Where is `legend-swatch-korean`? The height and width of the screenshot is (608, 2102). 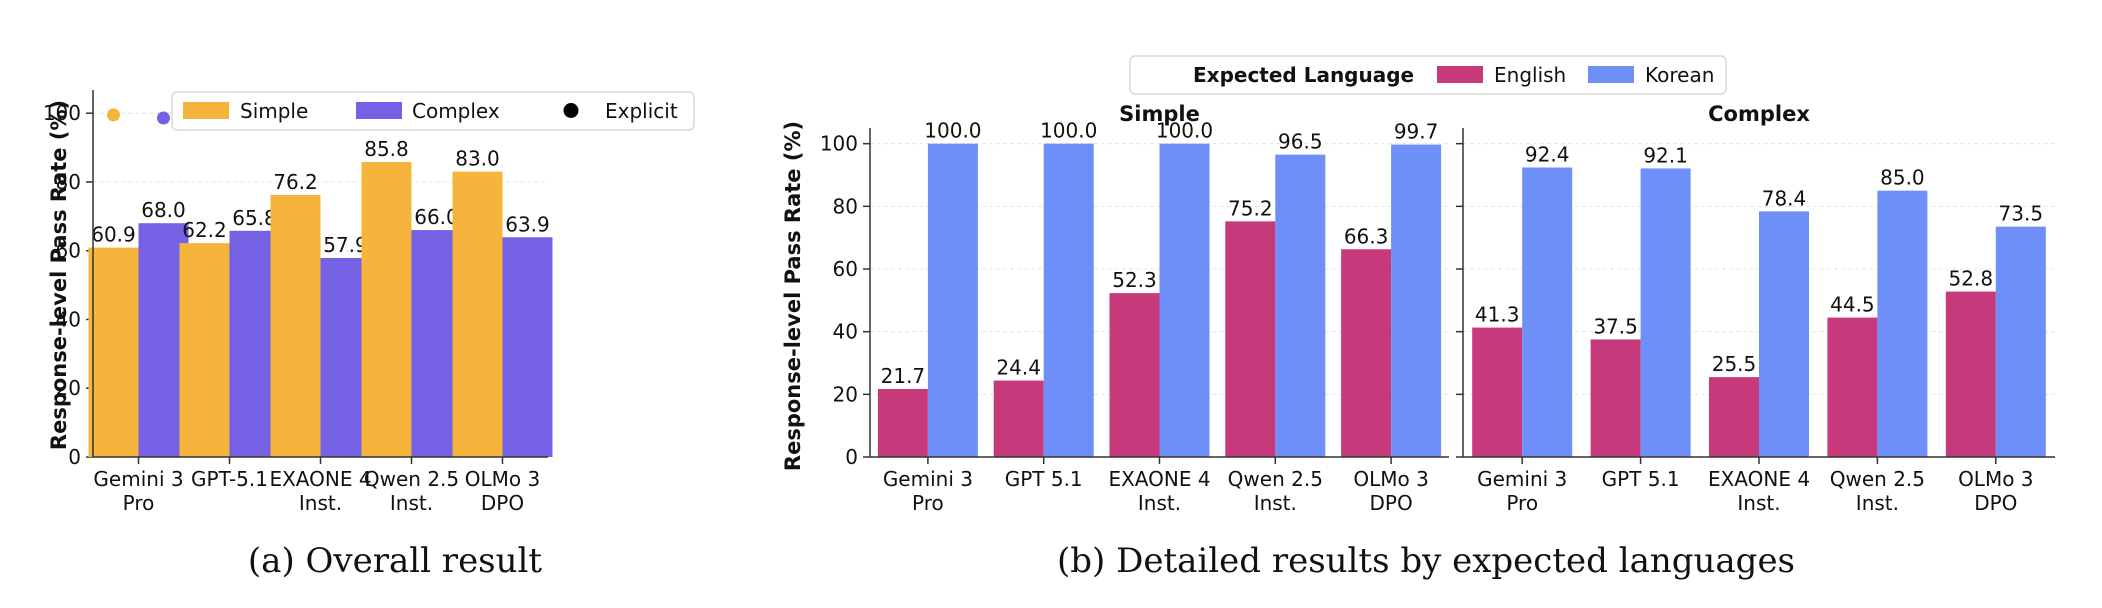
legend-swatch-korean is located at coordinates (1611, 74).